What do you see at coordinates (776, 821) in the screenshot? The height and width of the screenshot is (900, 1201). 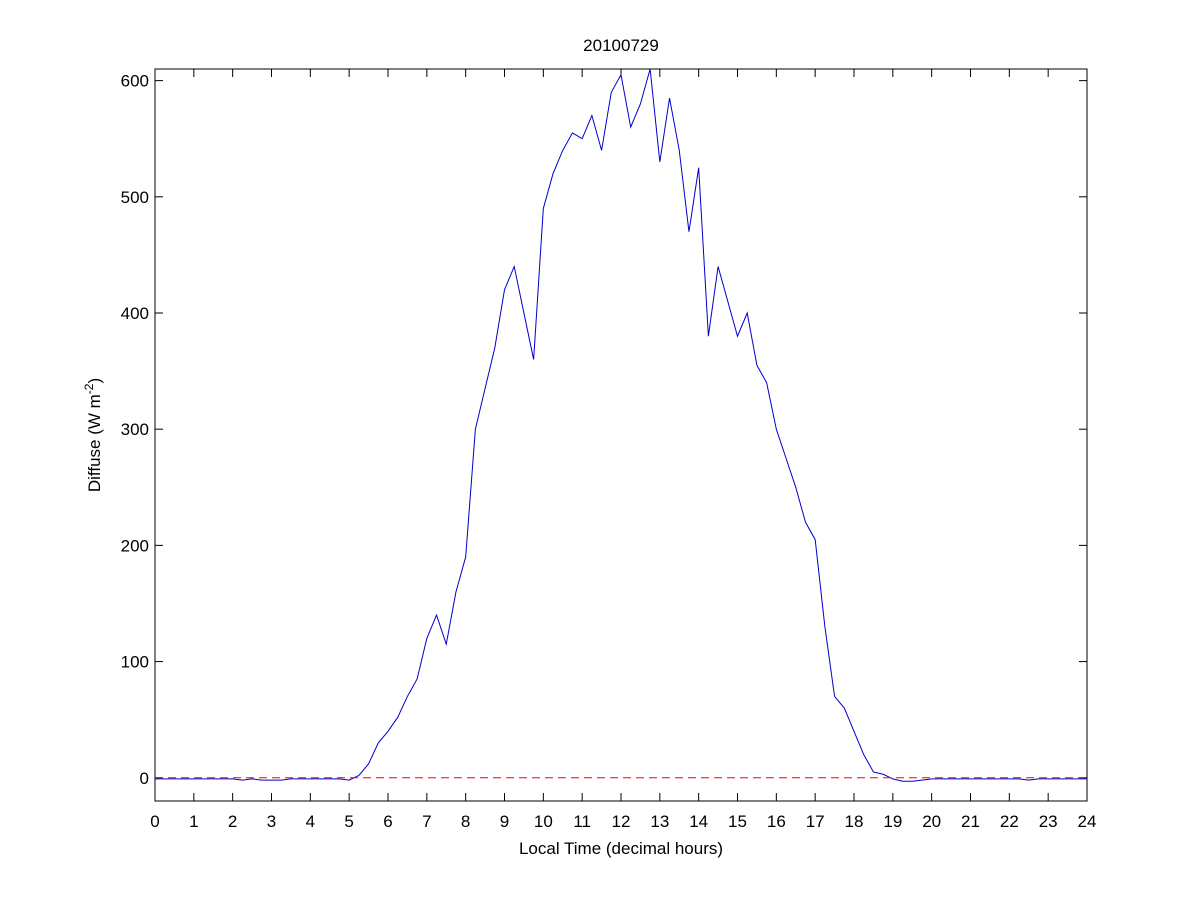 I see `x-tick-label: 16` at bounding box center [776, 821].